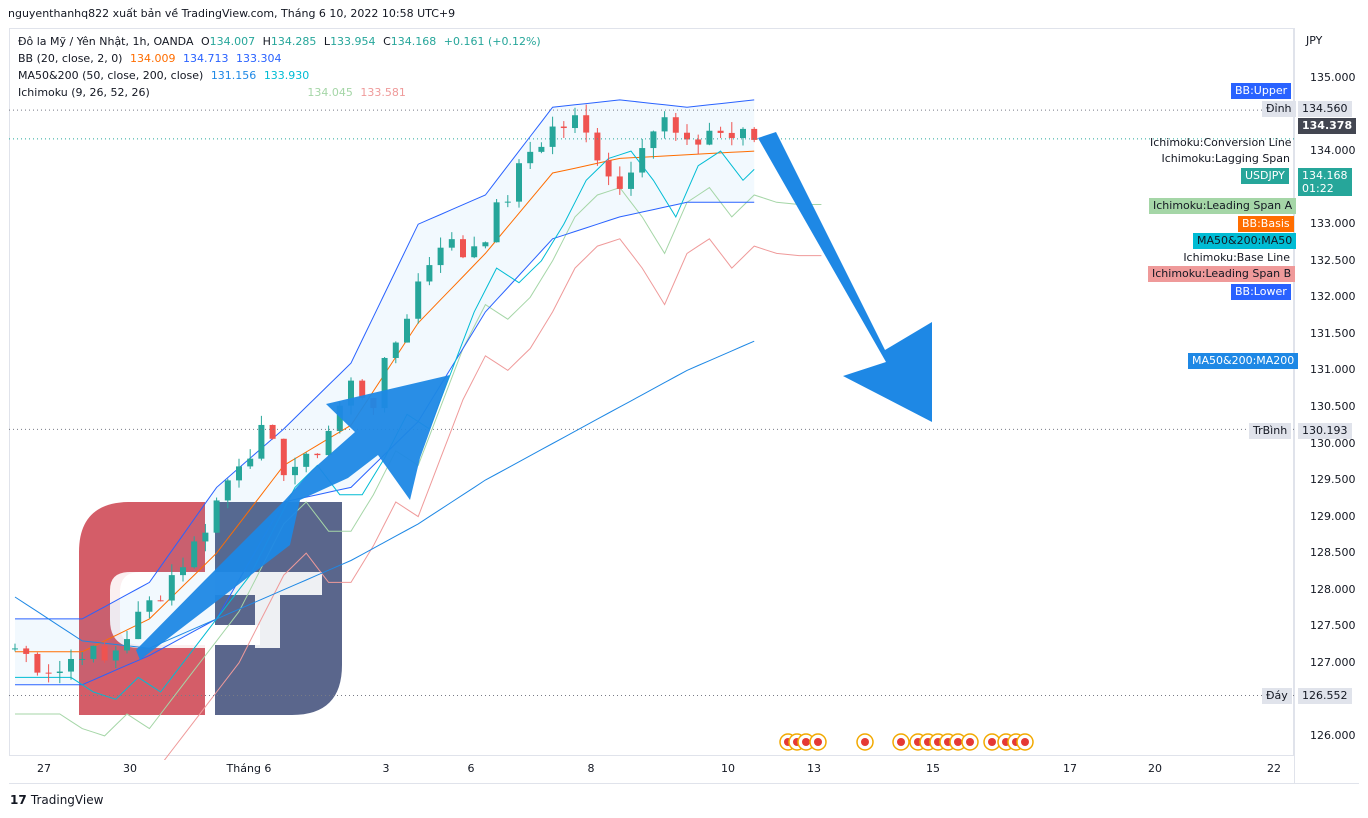 The image size is (1368, 818). Describe the element at coordinates (1333, 735) in the screenshot. I see `y-tick: 126.000` at that location.